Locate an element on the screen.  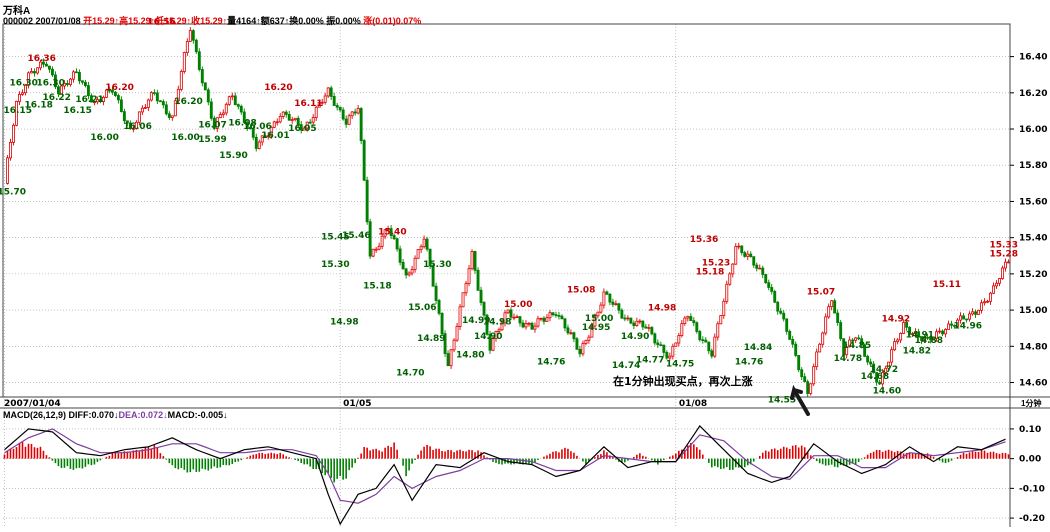
price-tick-label: 16.40 is located at coordinates (1033, 58).